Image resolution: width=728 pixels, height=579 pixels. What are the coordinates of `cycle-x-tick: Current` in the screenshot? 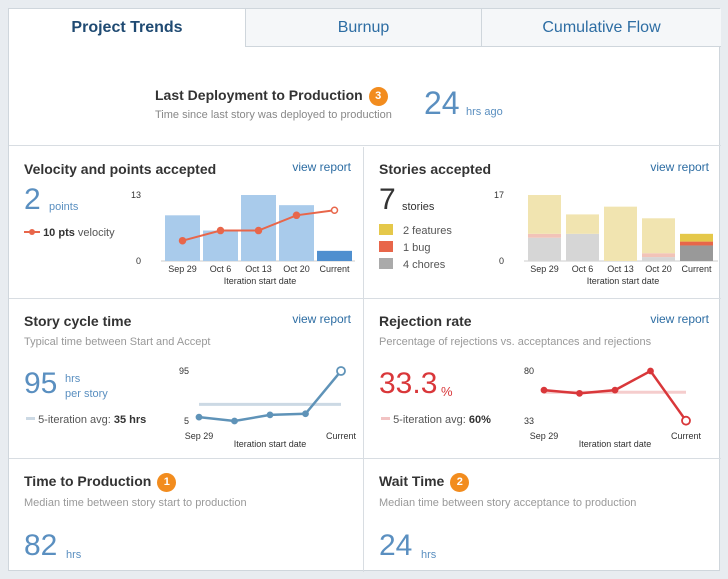 It's located at (341, 436).